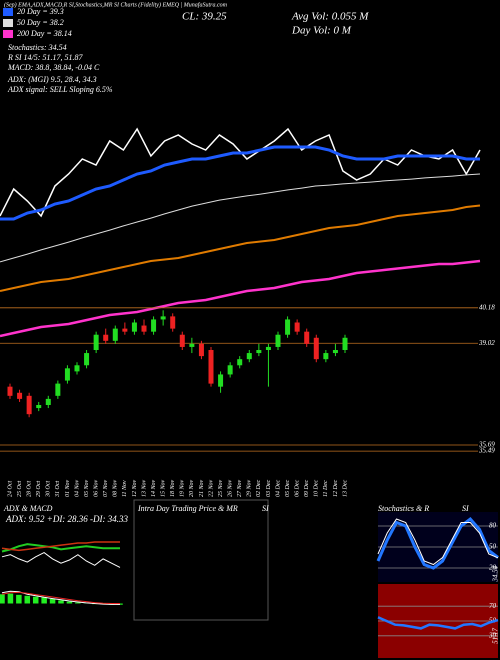 This screenshot has height=660, width=500. What do you see at coordinates (68, 488) in the screenshot?
I see `x-tick-label: 01 Nov` at bounding box center [68, 488].